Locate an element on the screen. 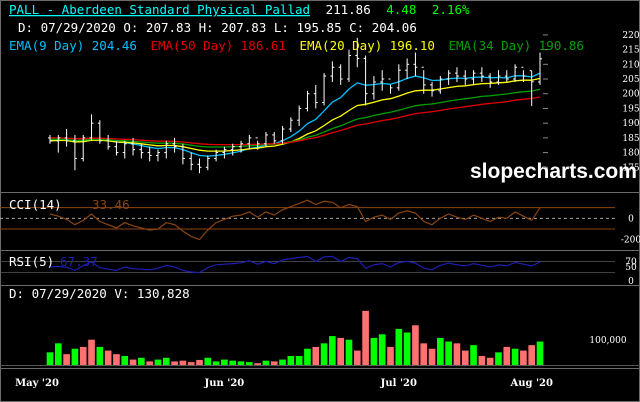 This screenshot has width=640, height=402. volume-readout: D: 07/29/2020 V: 130,828 is located at coordinates (99, 293).